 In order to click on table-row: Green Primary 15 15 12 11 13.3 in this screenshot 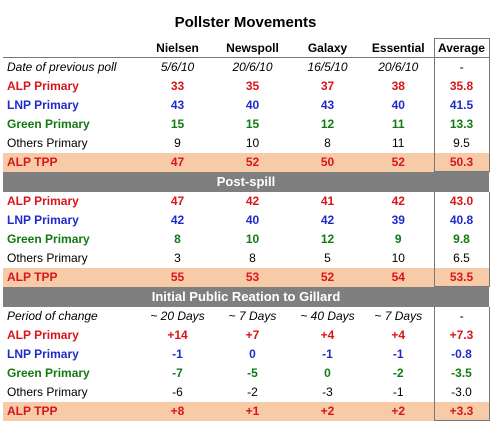, I will do `click(246, 124)`.